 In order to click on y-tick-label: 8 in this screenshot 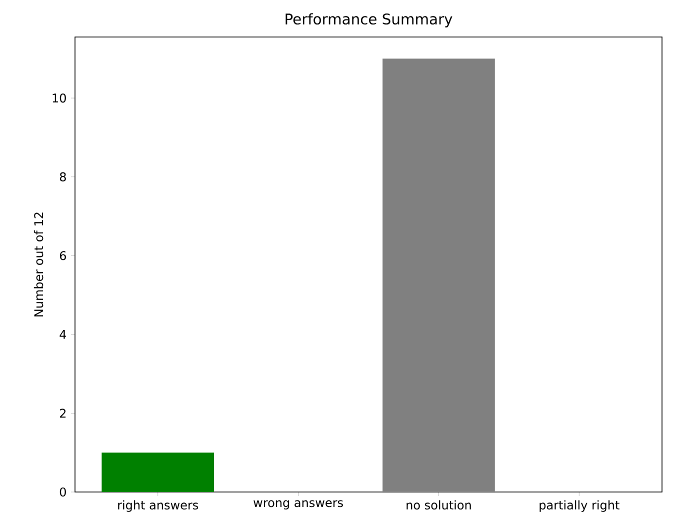, I will do `click(63, 177)`.